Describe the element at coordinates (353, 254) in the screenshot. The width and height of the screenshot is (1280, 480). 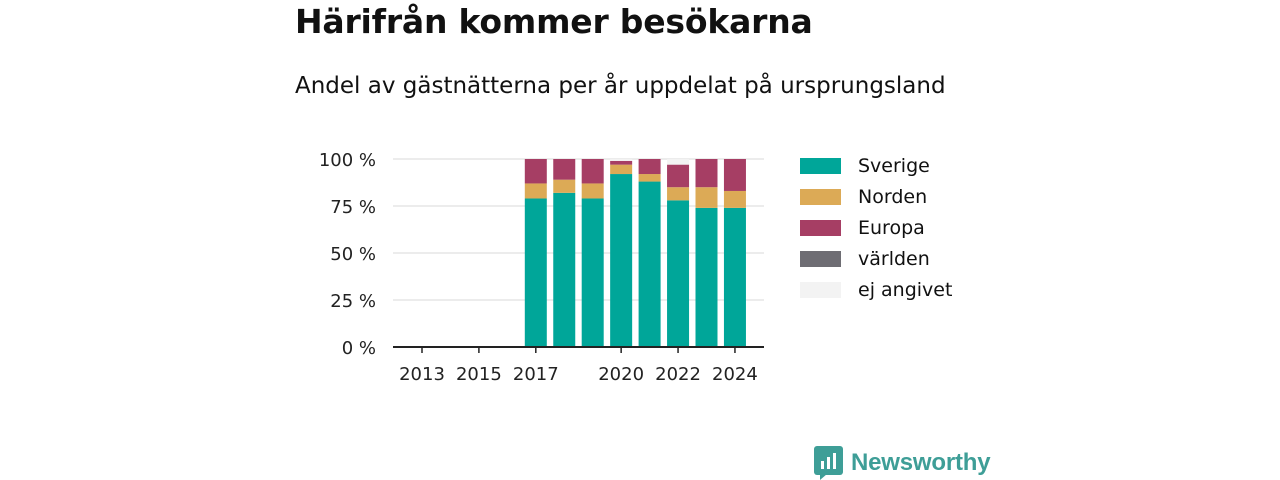
I see `y-tick-label: 50 %` at that location.